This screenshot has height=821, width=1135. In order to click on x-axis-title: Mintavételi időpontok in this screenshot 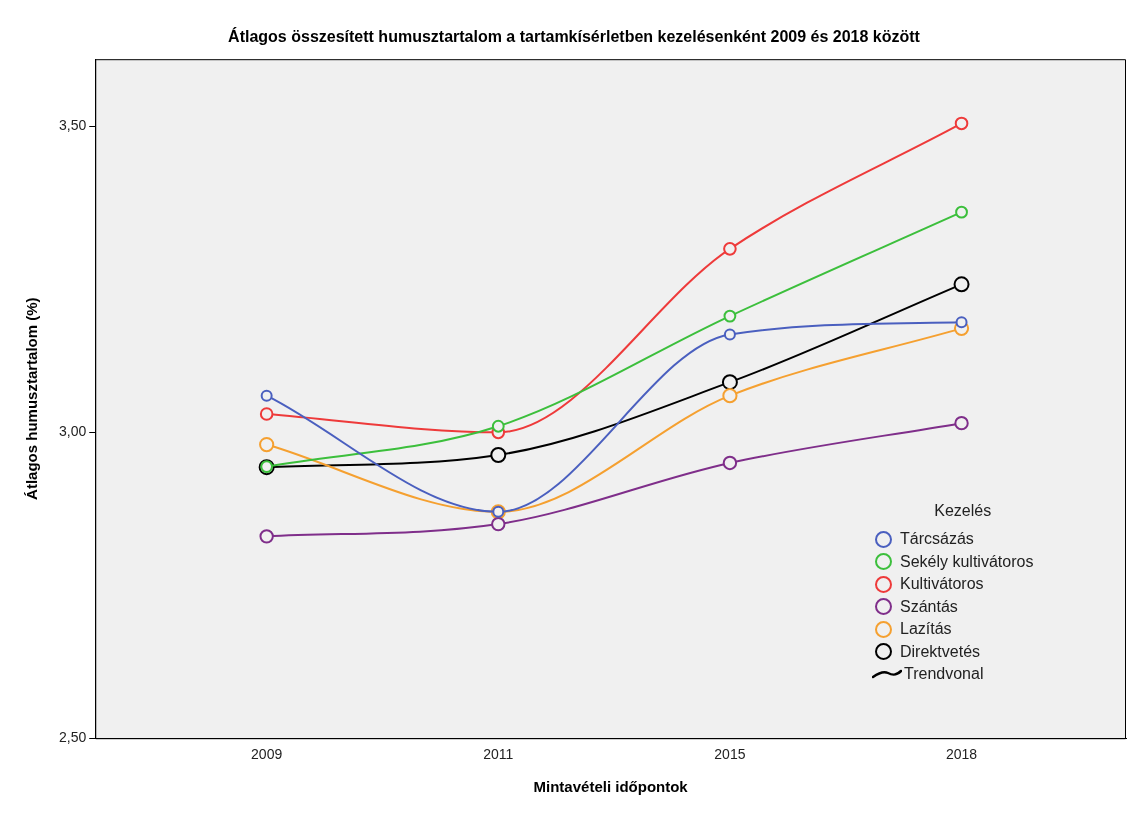, I will do `click(611, 787)`.